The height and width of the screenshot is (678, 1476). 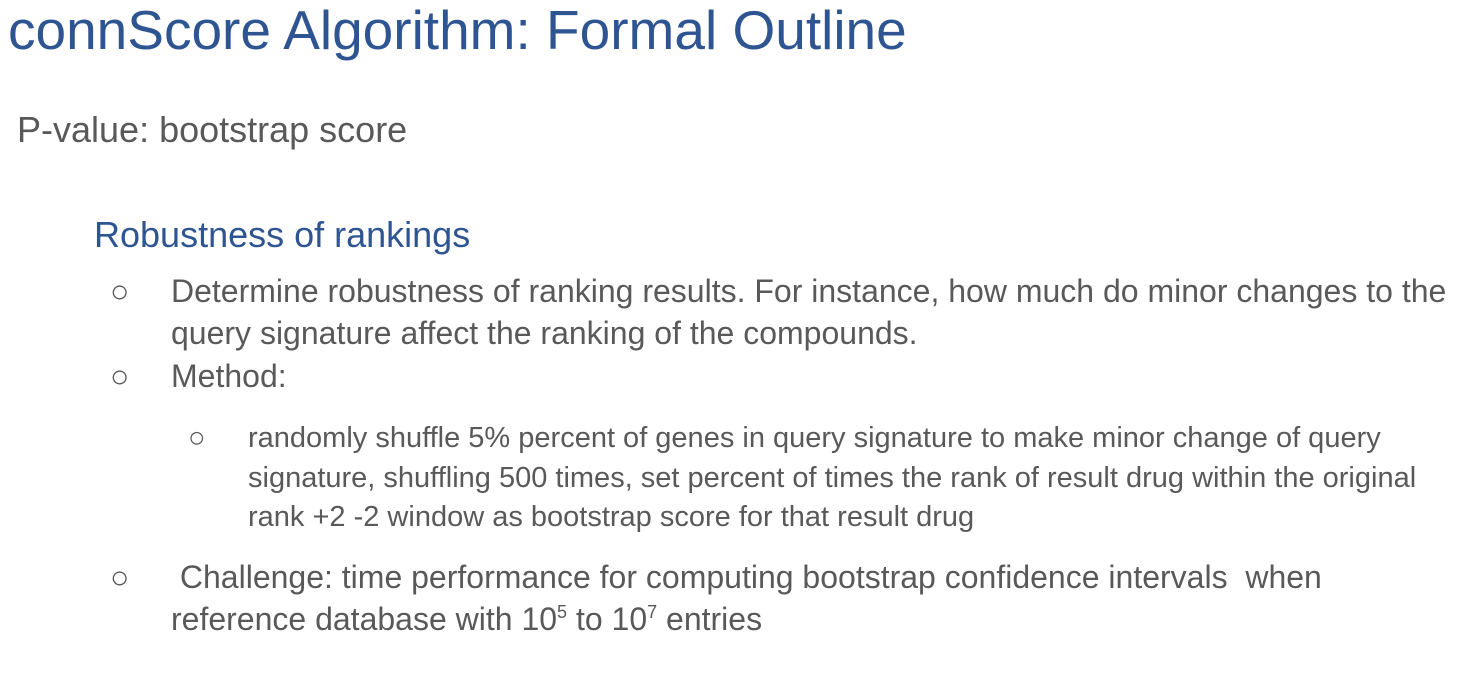 I want to click on section-heading: Robustness of rankings, so click(x=282, y=234).